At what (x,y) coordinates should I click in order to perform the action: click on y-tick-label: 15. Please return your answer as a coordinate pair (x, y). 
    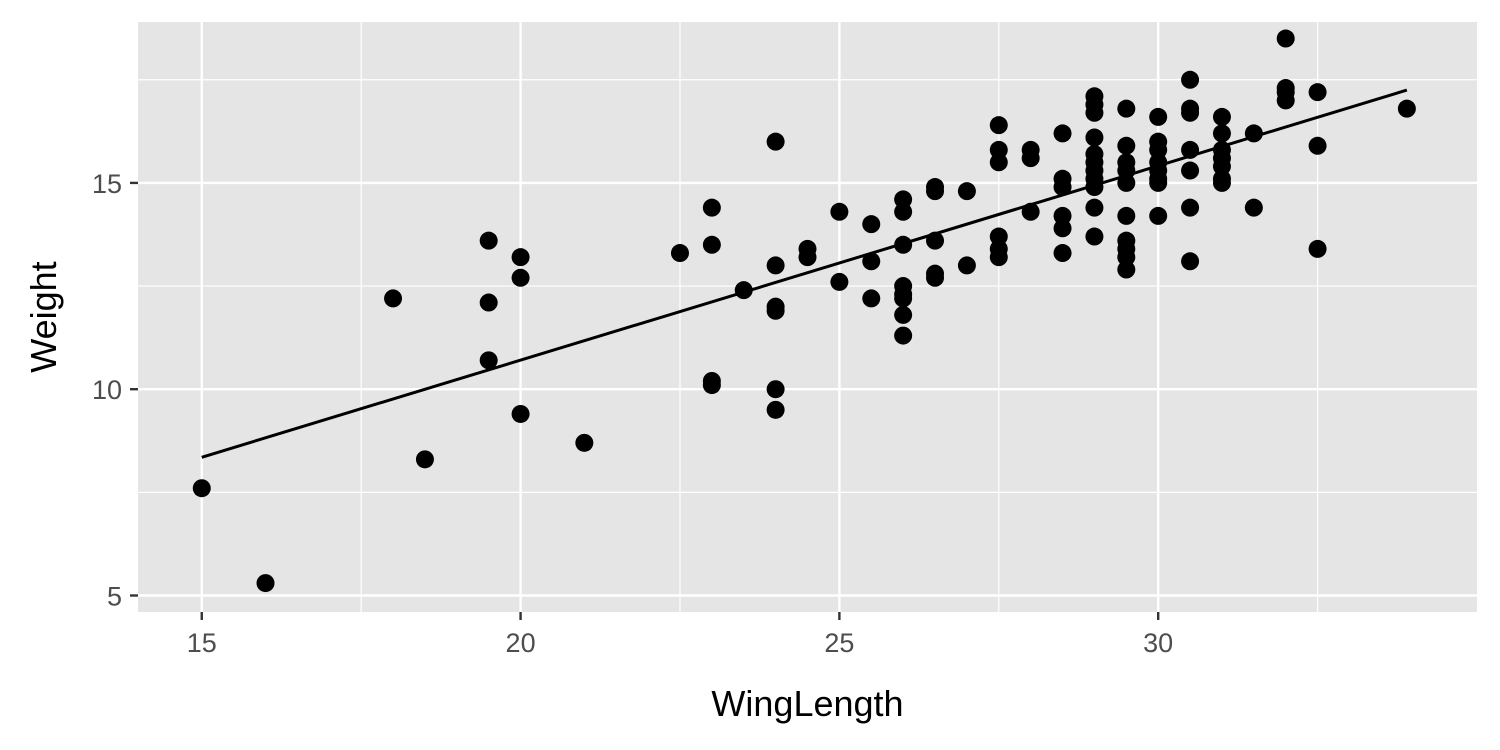
    Looking at the image, I should click on (107, 184).